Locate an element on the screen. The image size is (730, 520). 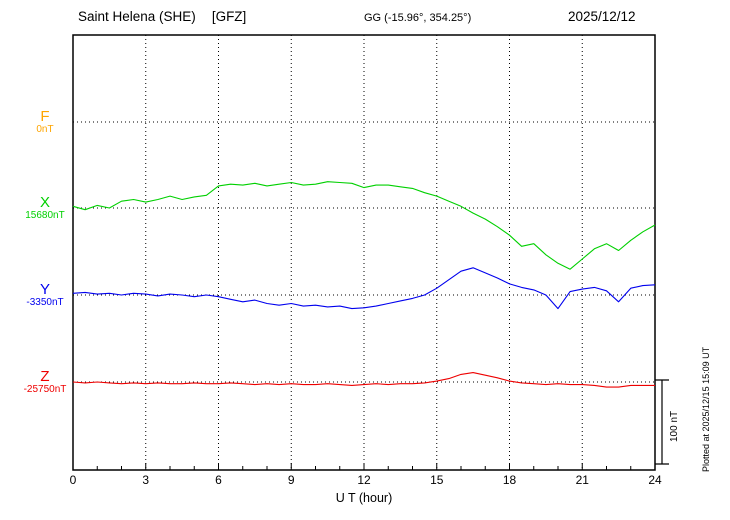
channel-baseline-value-X: 15680nT is located at coordinates (45, 215).